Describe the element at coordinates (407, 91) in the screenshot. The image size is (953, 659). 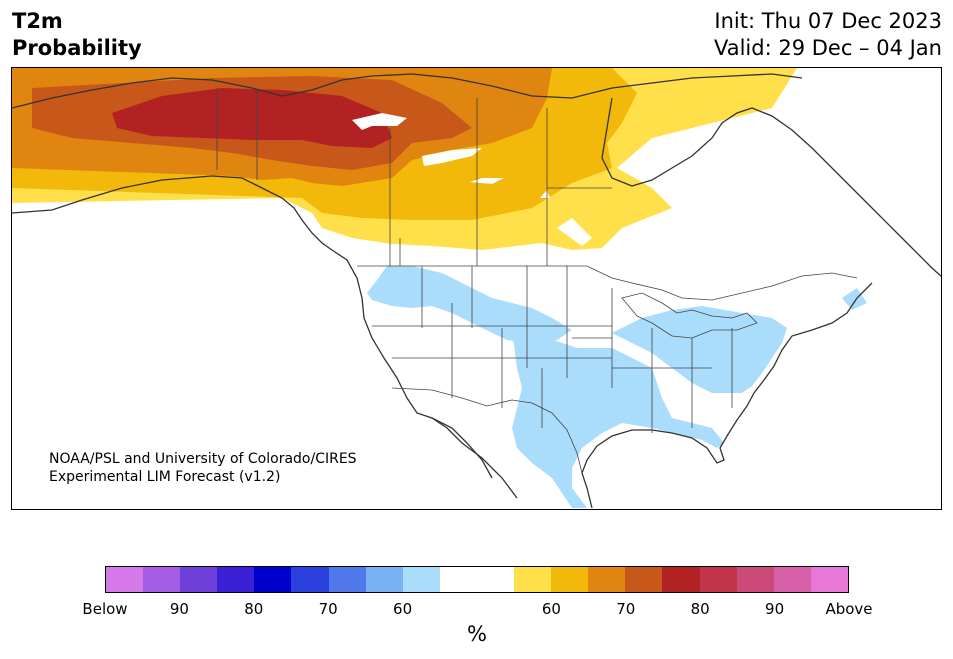
I see `coastline-arctic` at that location.